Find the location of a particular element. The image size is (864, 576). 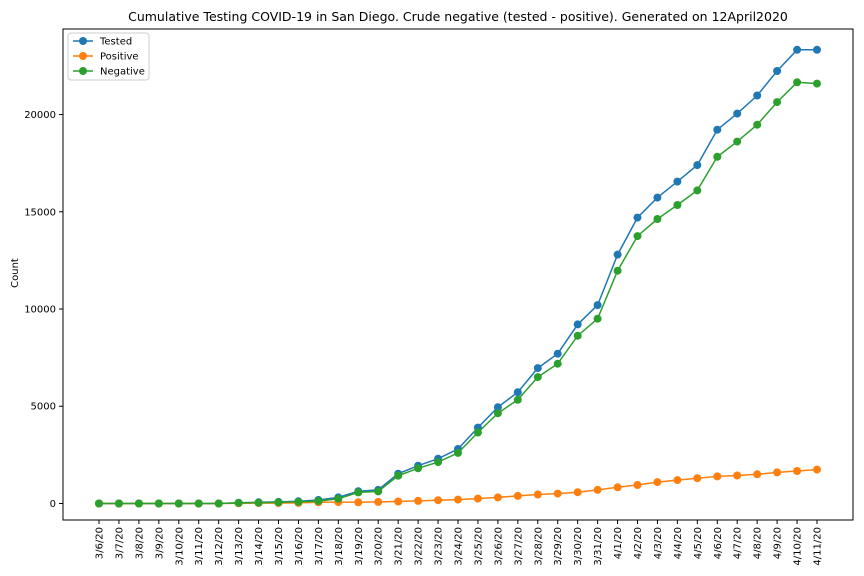

legend-label-negative: Negative is located at coordinates (122, 72).